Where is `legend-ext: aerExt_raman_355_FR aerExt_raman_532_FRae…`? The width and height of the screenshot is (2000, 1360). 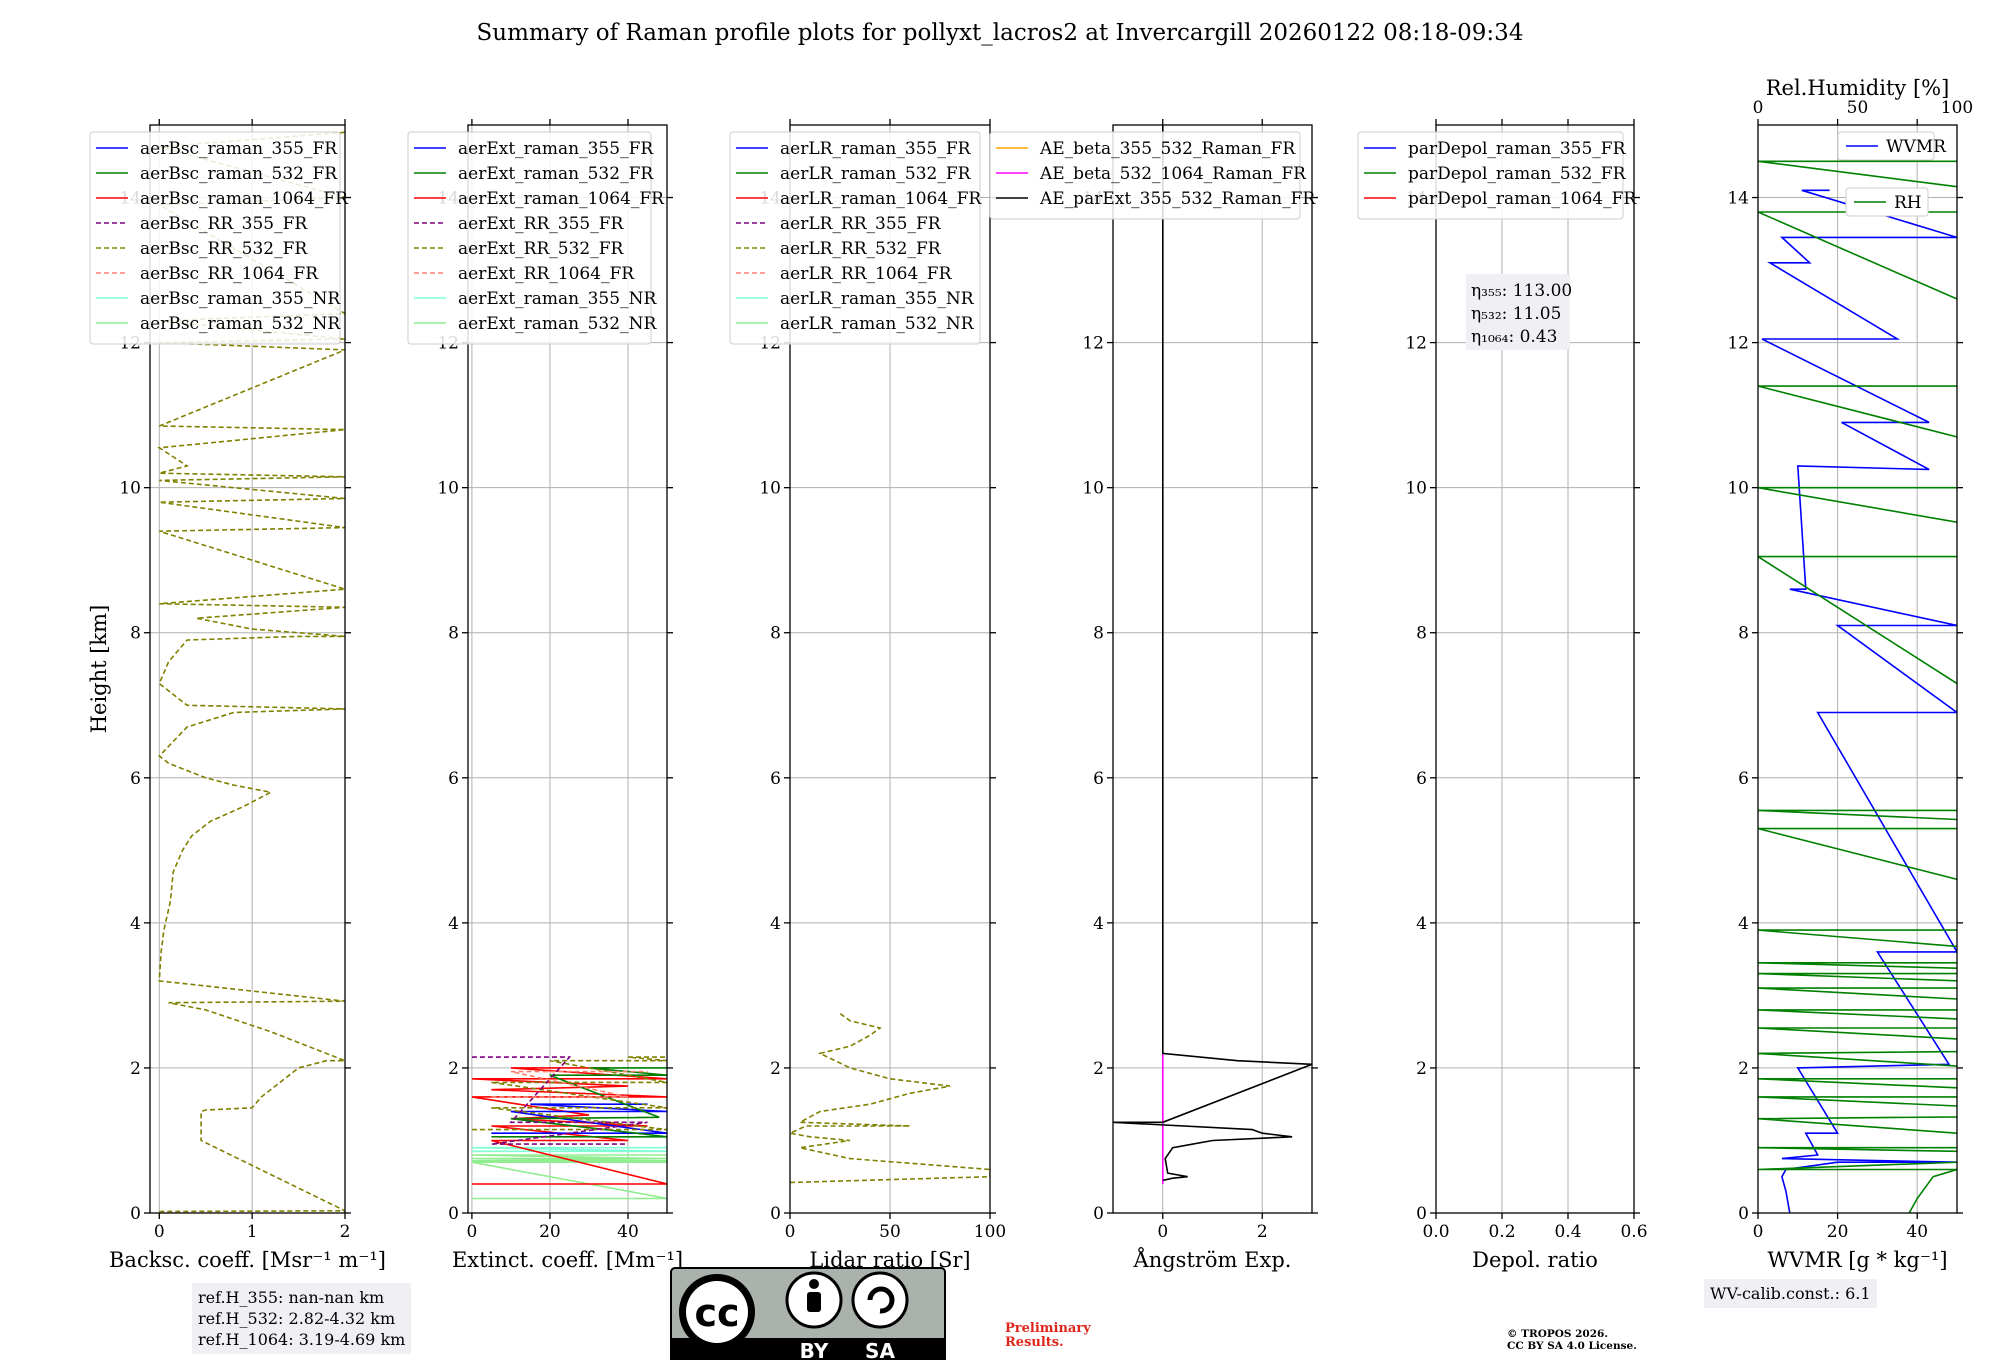
legend-ext: aerExt_raman_355_FR aerExt_raman_532_FRae… is located at coordinates (536, 238).